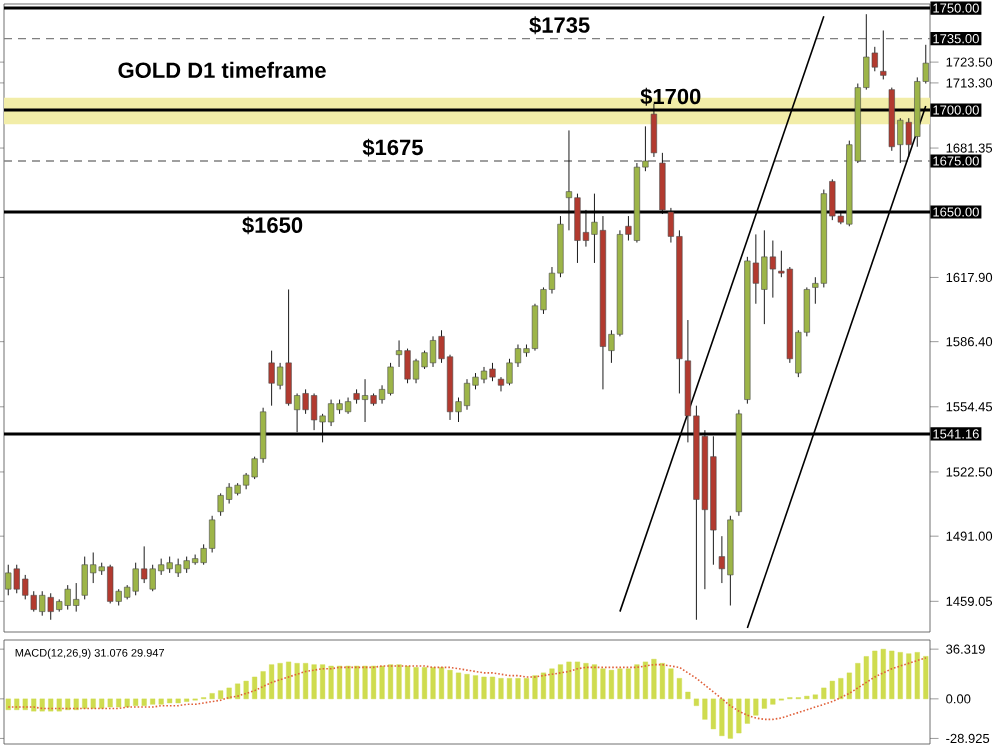  I want to click on text: GOLD D1 timeframe, so click(222, 70).